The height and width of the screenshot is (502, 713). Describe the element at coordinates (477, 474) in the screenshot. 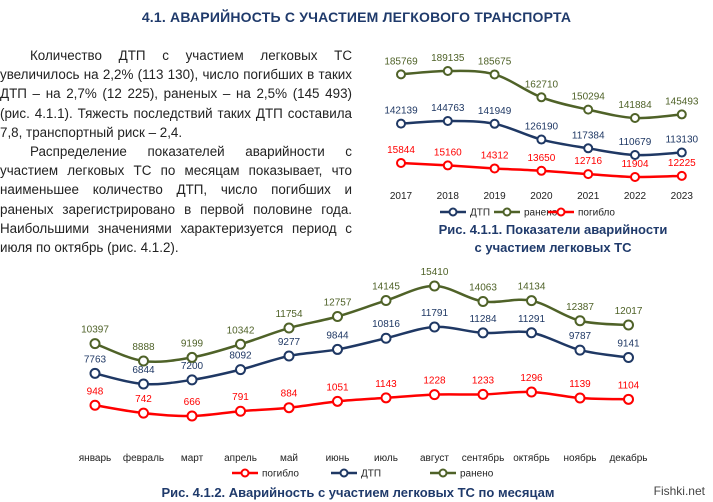

I see `chart2-legend-raneno: ранено` at that location.